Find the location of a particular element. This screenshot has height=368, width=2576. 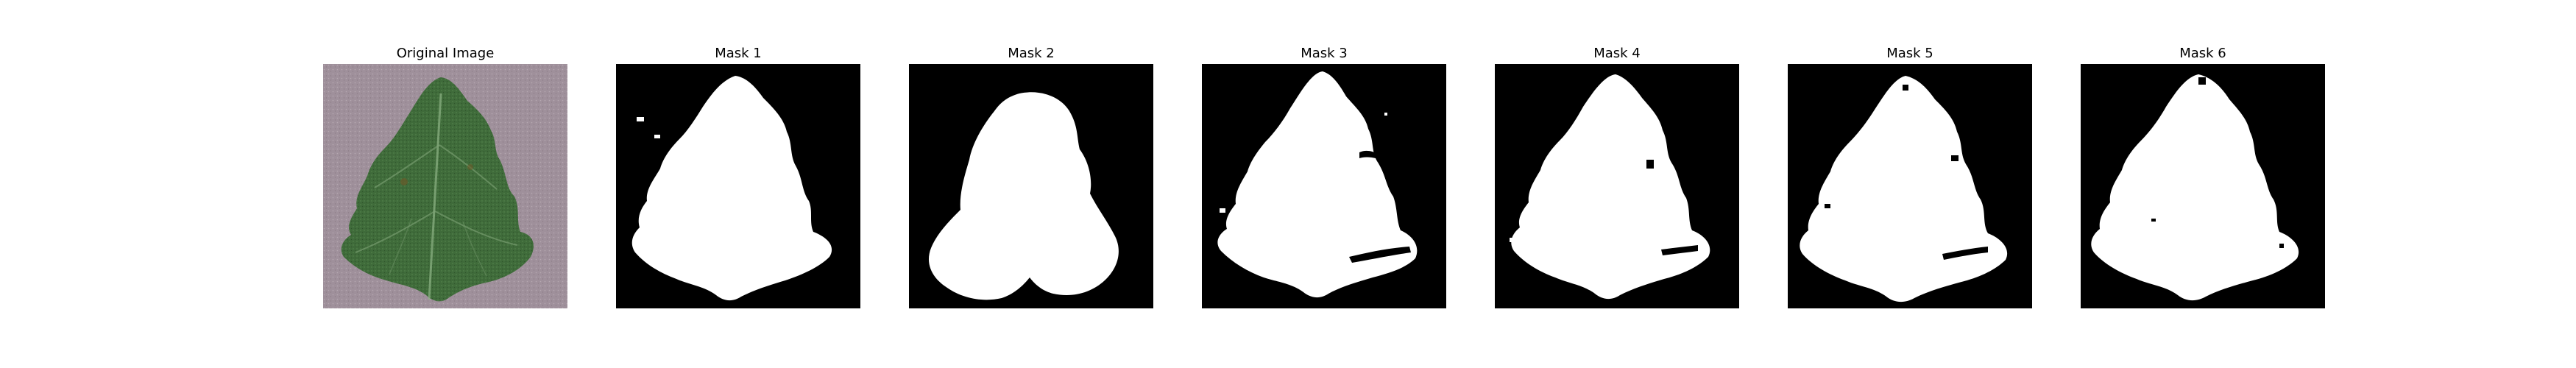

panel-title: Mask 6 is located at coordinates (2202, 53).